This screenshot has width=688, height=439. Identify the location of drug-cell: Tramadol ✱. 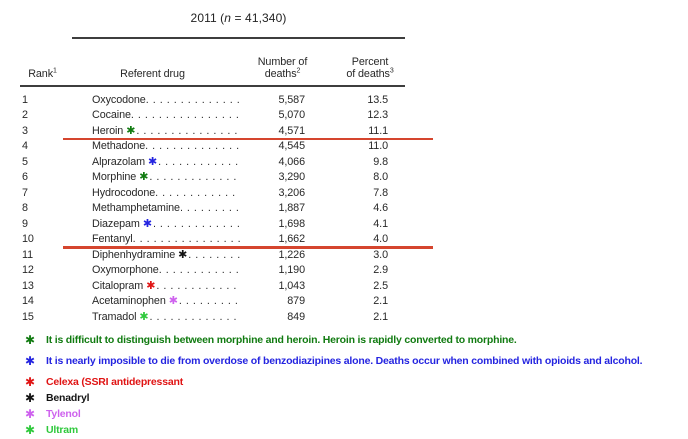
(152, 317).